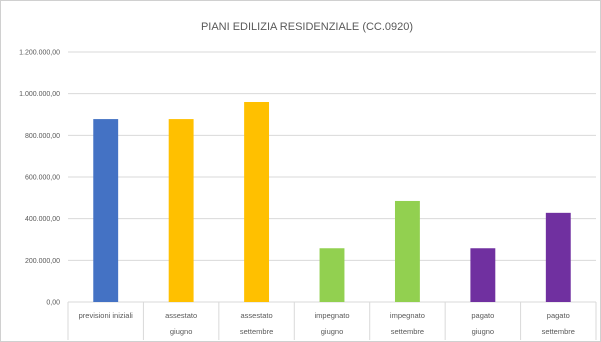 This screenshot has height=342, width=601. I want to click on x-tick-label: impegnato settembre, so click(407, 323).